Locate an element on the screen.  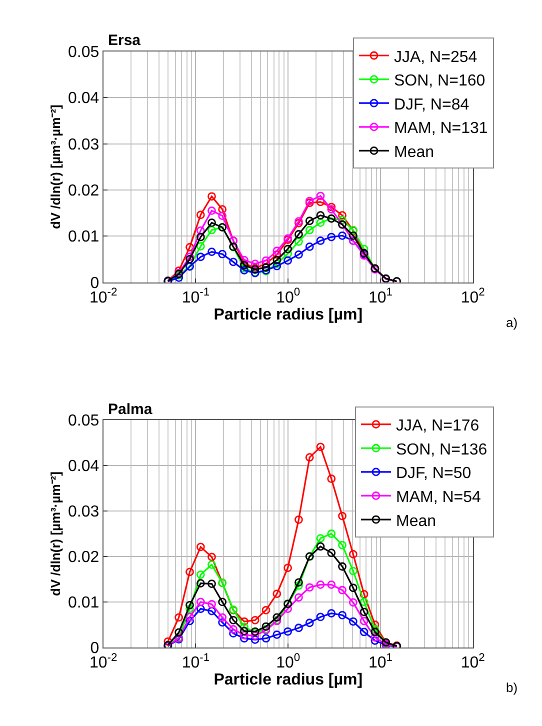
legend-label: JJA, N=254 is located at coordinates (436, 57).